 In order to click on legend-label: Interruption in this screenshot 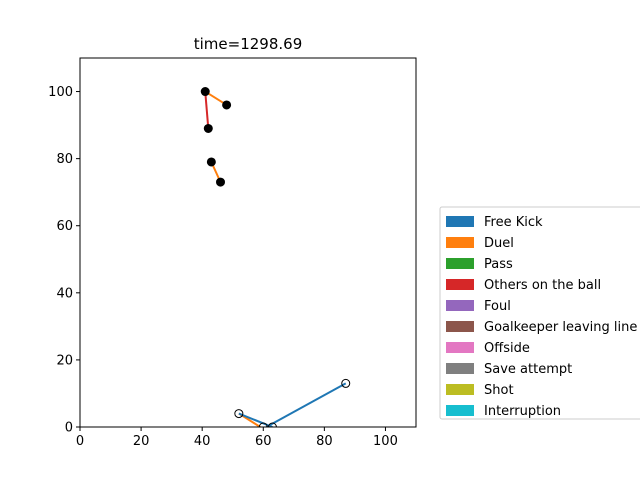, I will do `click(522, 411)`.